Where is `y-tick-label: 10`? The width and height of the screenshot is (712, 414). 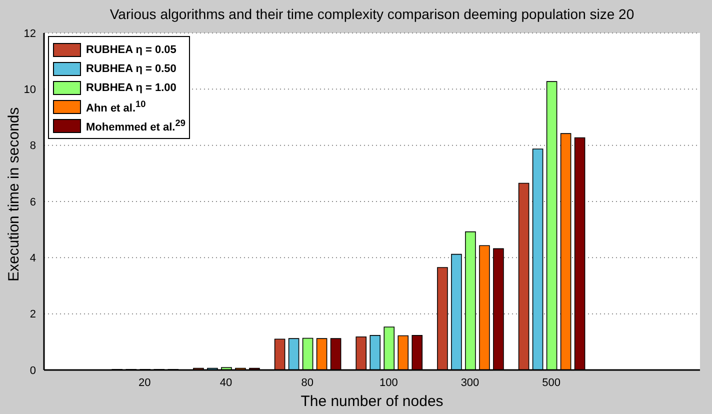
y-tick-label: 10 is located at coordinates (30, 90).